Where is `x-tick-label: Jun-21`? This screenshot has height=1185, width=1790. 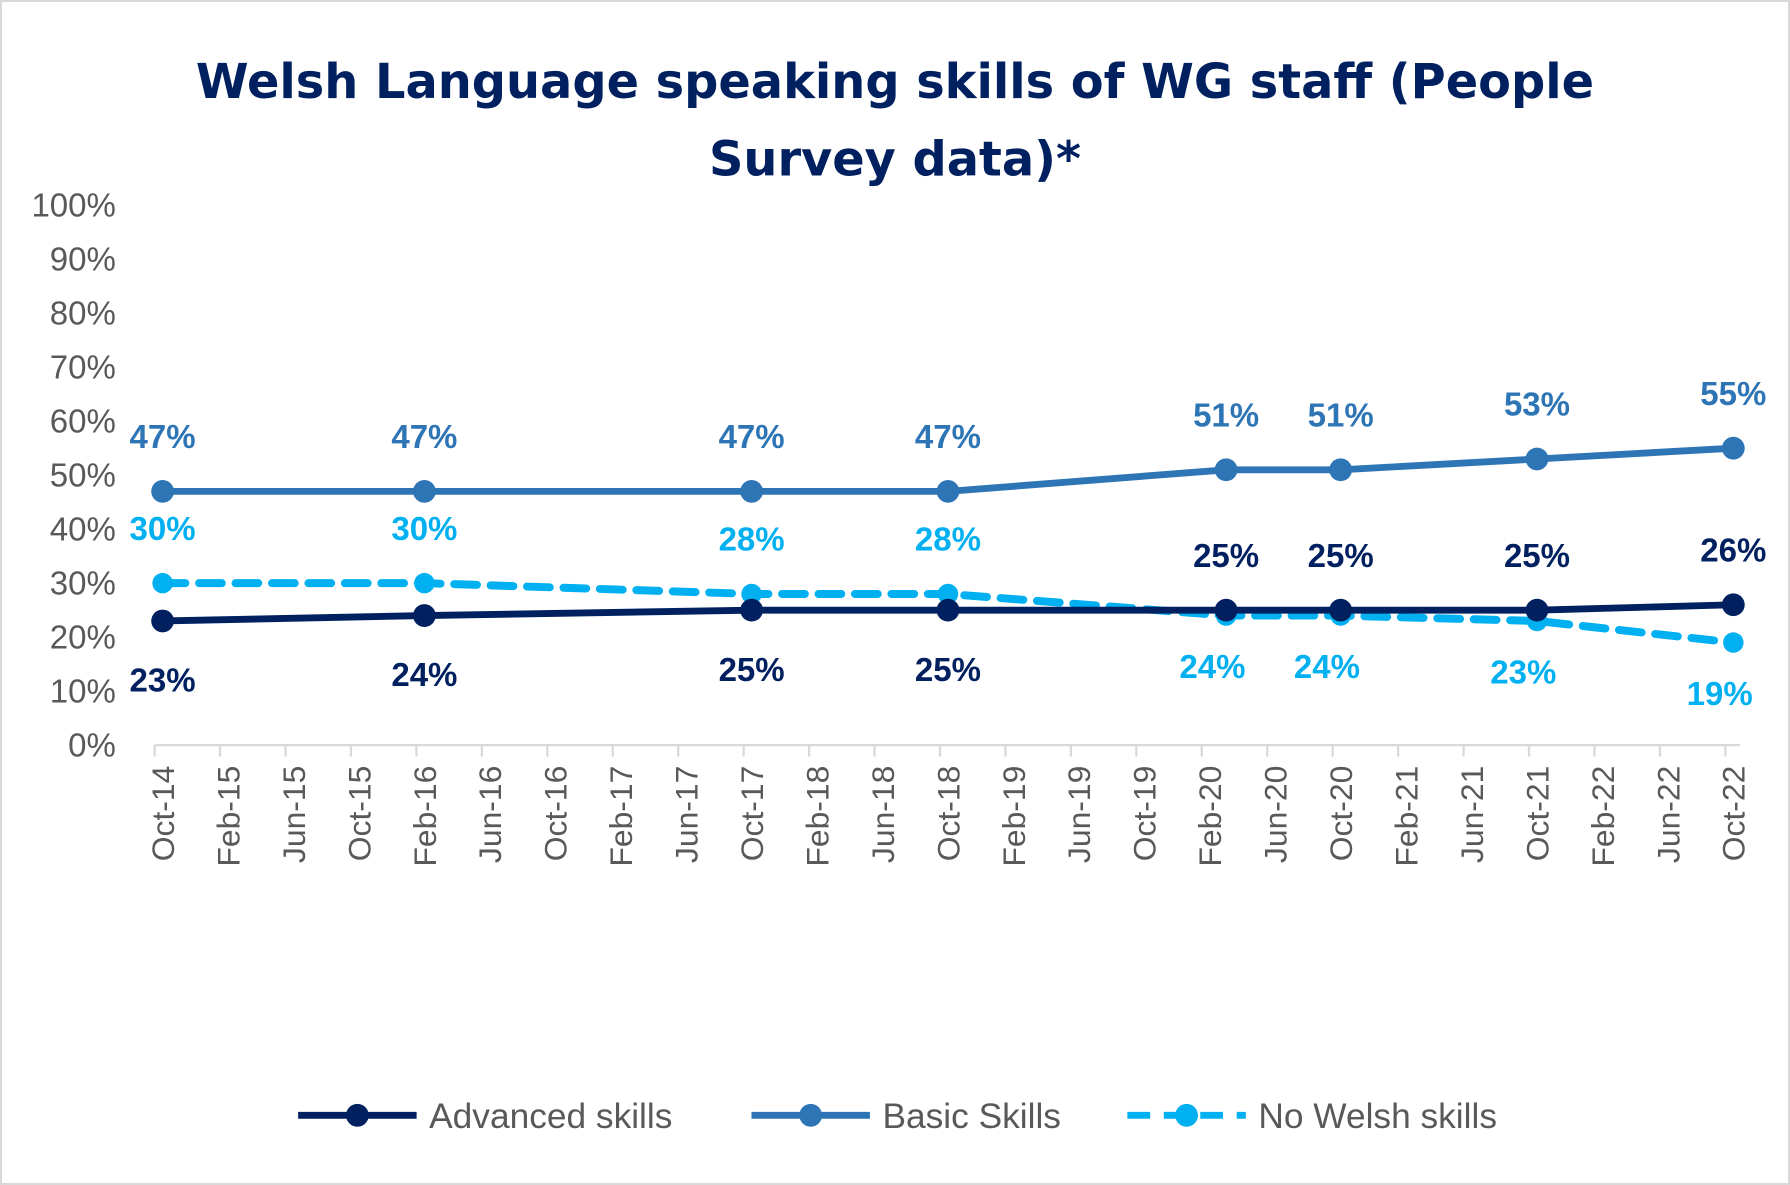
x-tick-label: Jun-21 is located at coordinates (1472, 814).